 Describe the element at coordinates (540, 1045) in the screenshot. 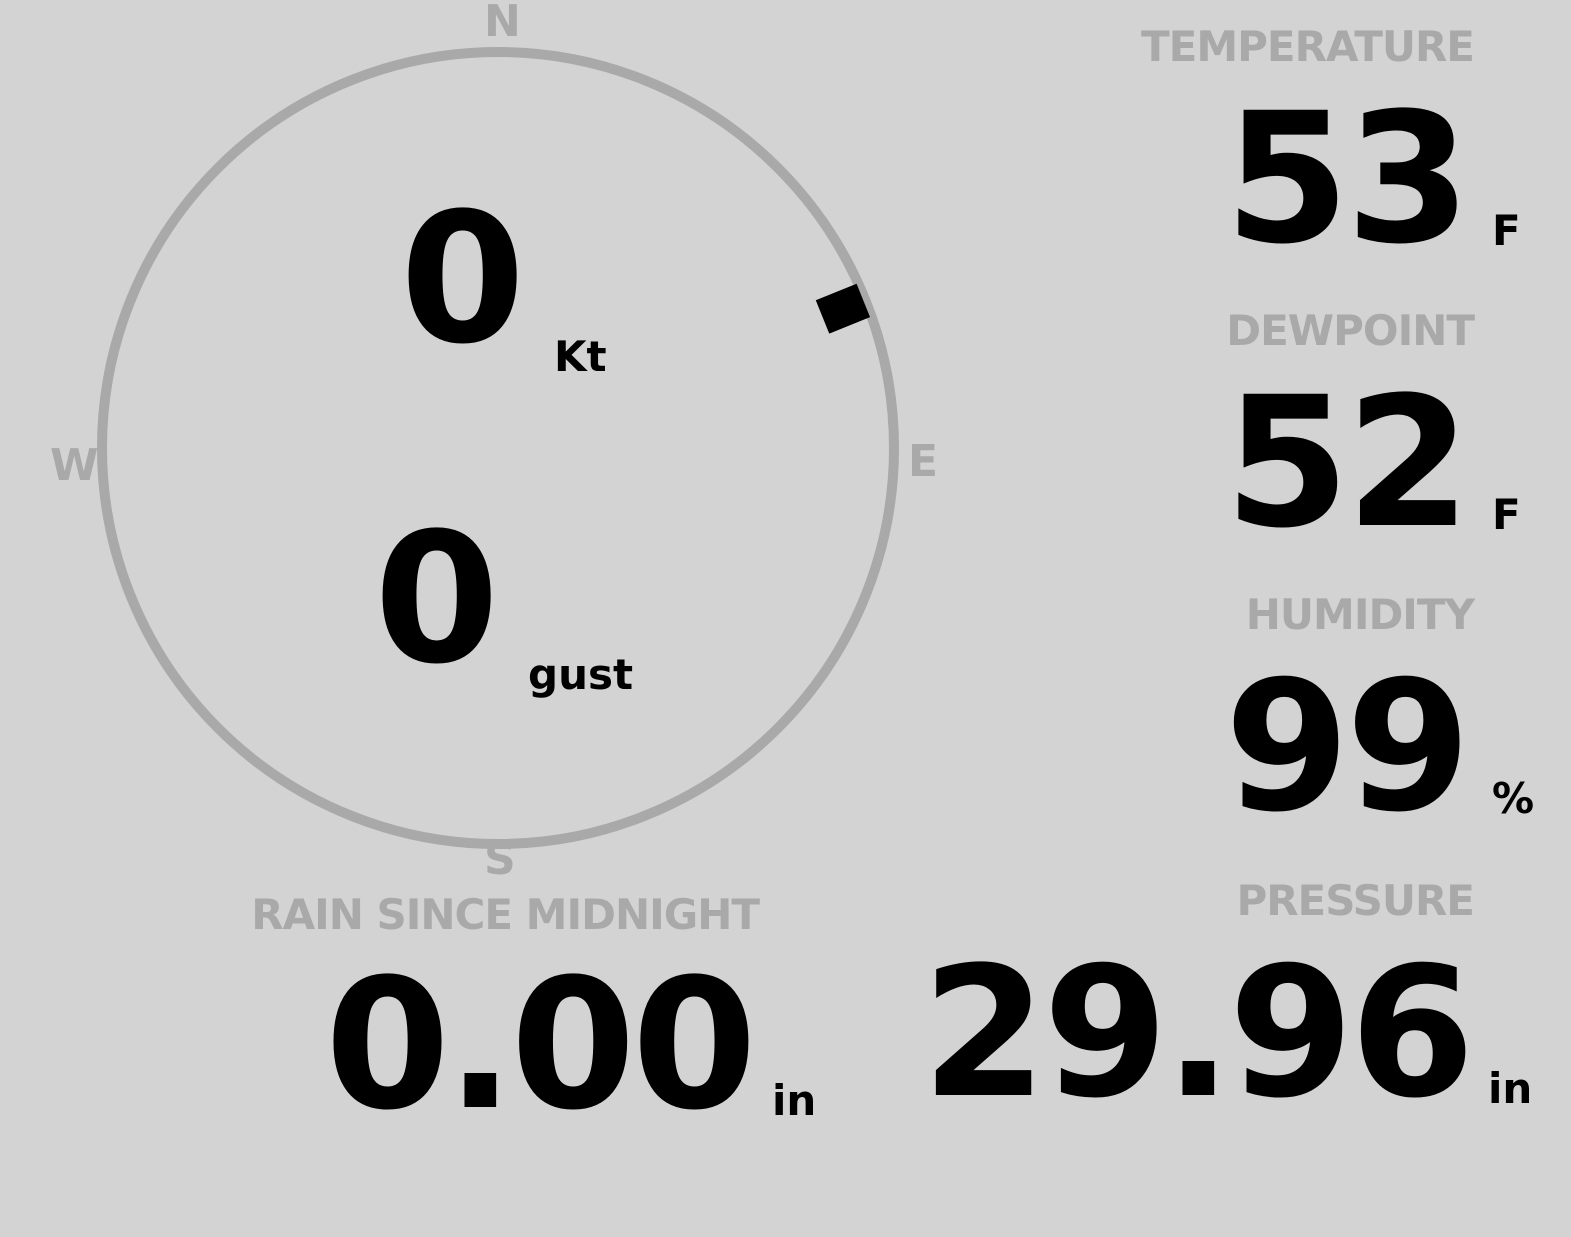

I see `rain-value: 0.00` at that location.